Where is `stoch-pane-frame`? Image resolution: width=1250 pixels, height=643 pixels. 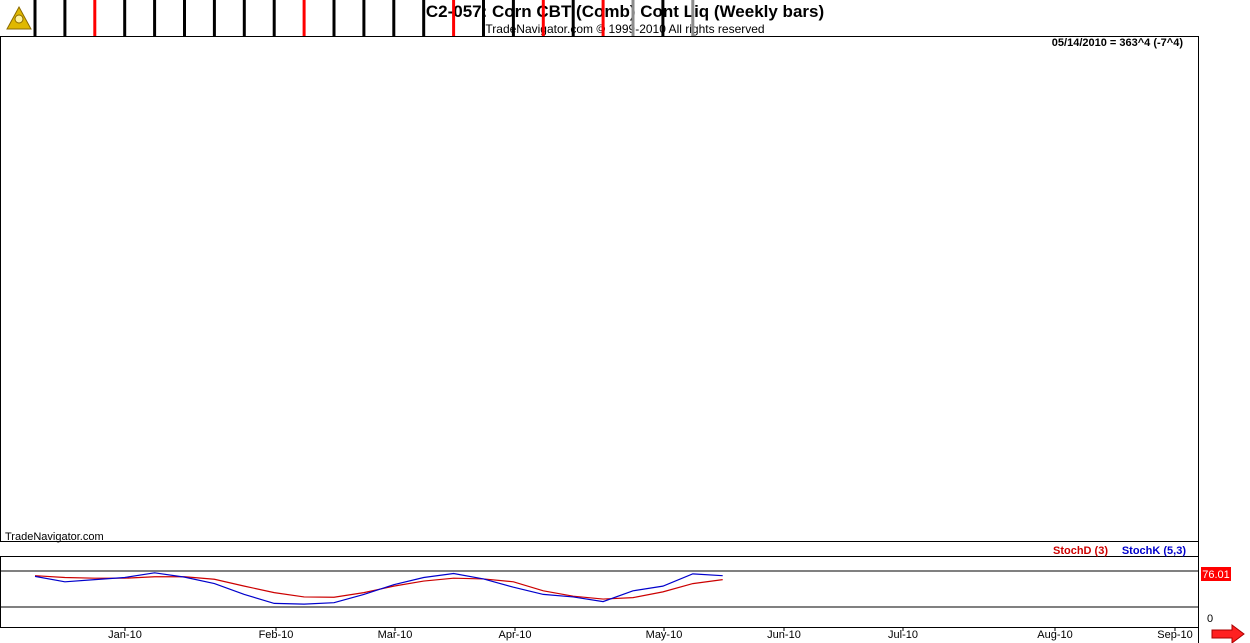
stoch-pane-frame is located at coordinates (599, 592).